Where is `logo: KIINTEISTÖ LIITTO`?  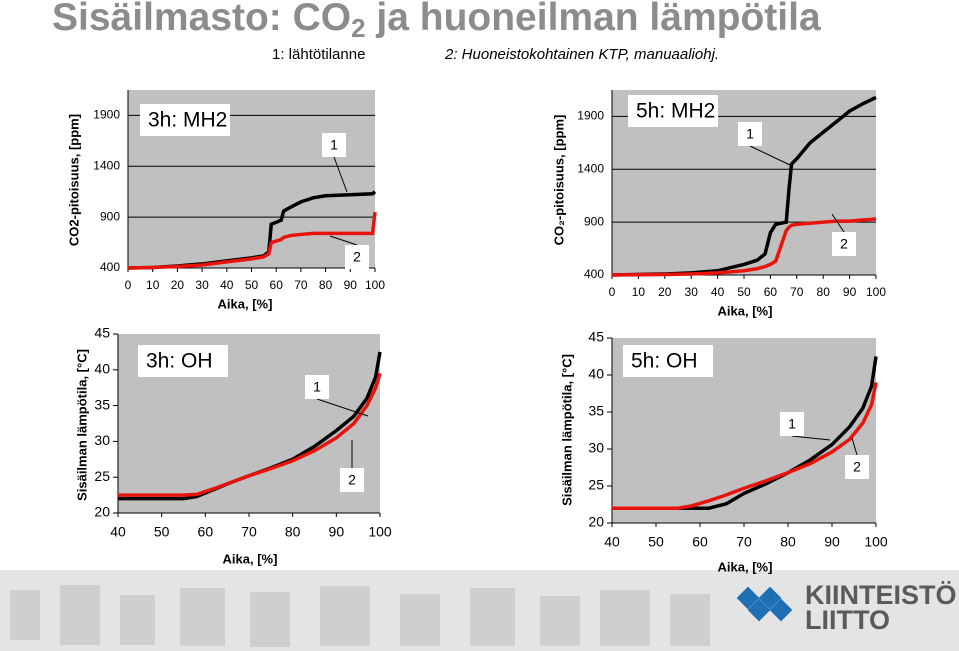 logo: KIINTEISTÖ LIITTO is located at coordinates (846, 607).